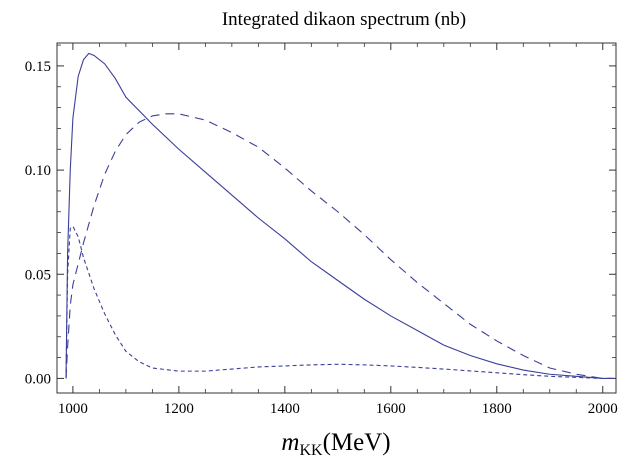 The height and width of the screenshot is (460, 626). I want to click on x-tick-label: 1200, so click(179, 409).